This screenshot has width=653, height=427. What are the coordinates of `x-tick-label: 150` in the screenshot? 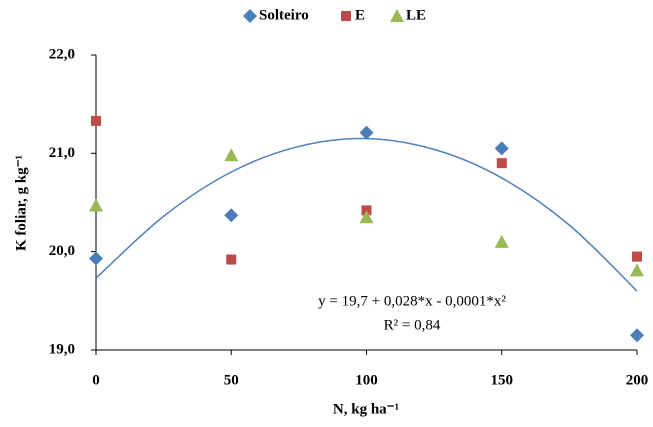 It's located at (502, 380).